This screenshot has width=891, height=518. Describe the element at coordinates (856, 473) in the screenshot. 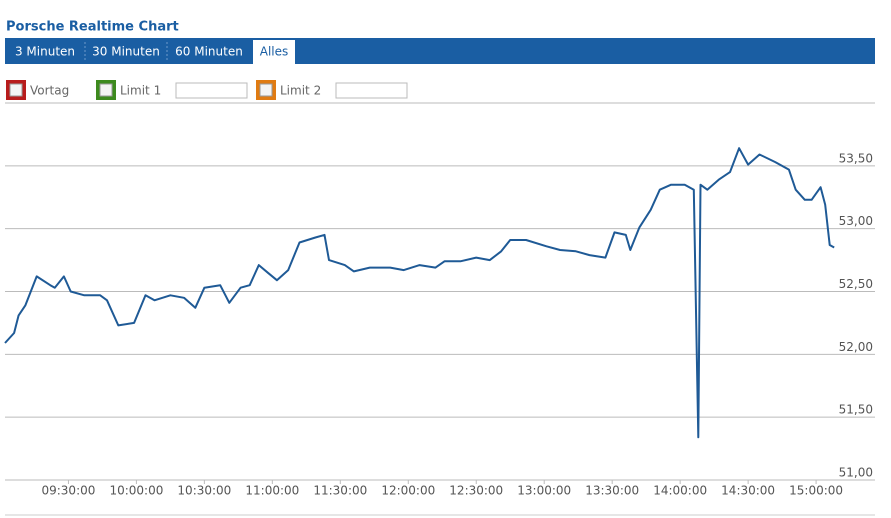

I see `y-tick-label: 51,00` at that location.